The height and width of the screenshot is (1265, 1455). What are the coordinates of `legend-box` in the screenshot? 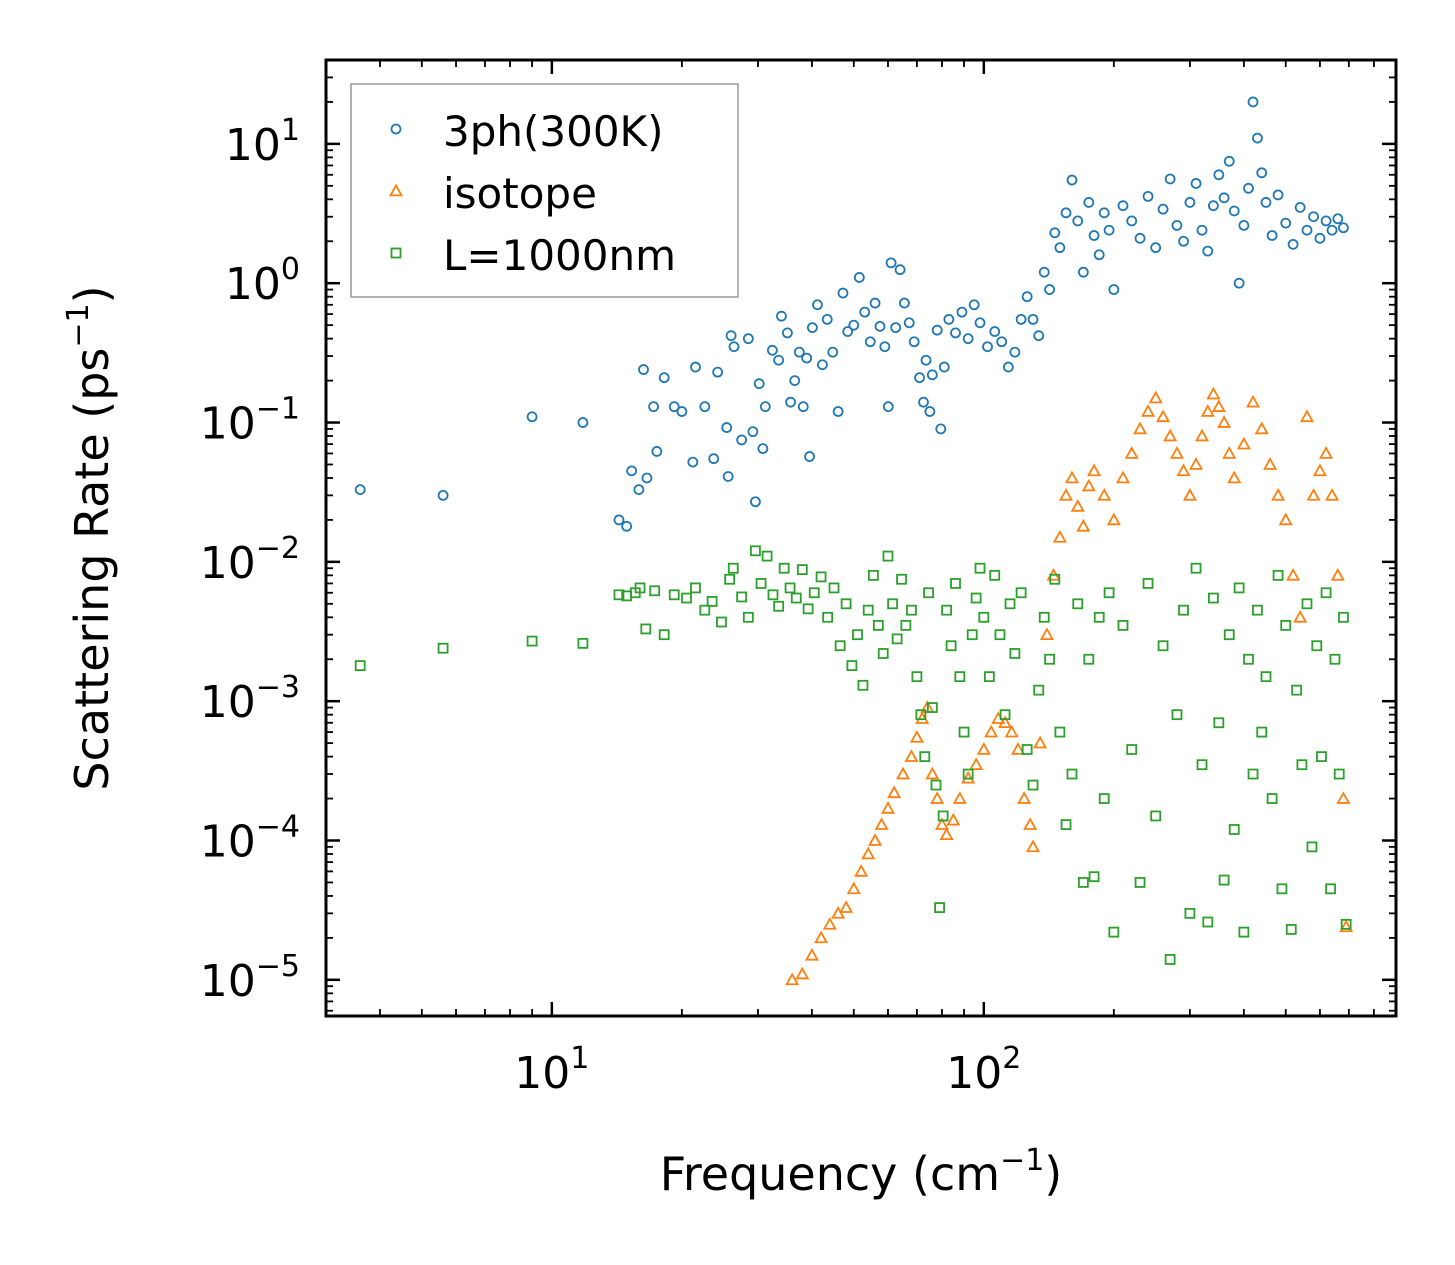 It's located at (544, 190).